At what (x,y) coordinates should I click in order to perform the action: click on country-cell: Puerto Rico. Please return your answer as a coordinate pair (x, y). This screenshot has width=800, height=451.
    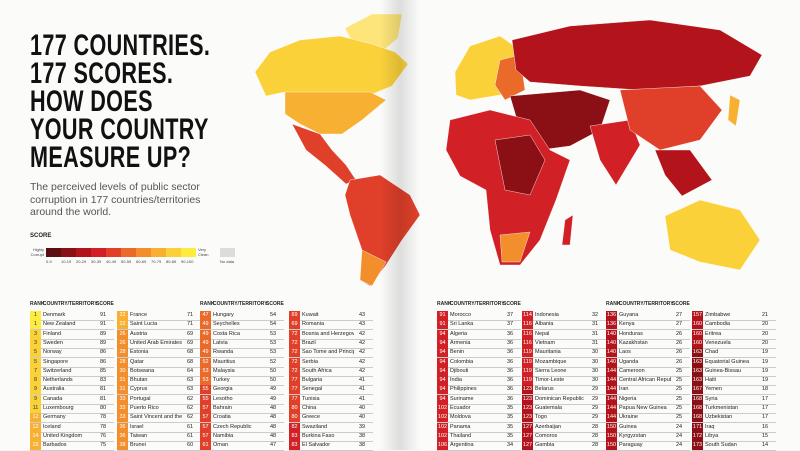
    Looking at the image, I should click on (144, 408).